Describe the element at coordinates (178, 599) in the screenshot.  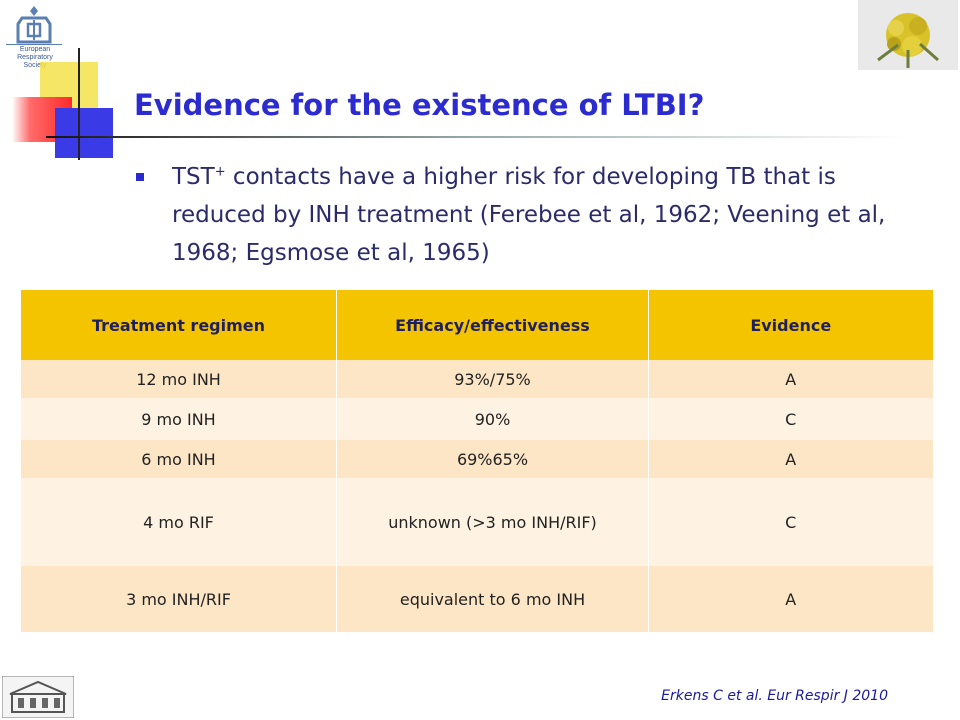
I see `cell-regimen: 3 mo INH/RIF` at that location.